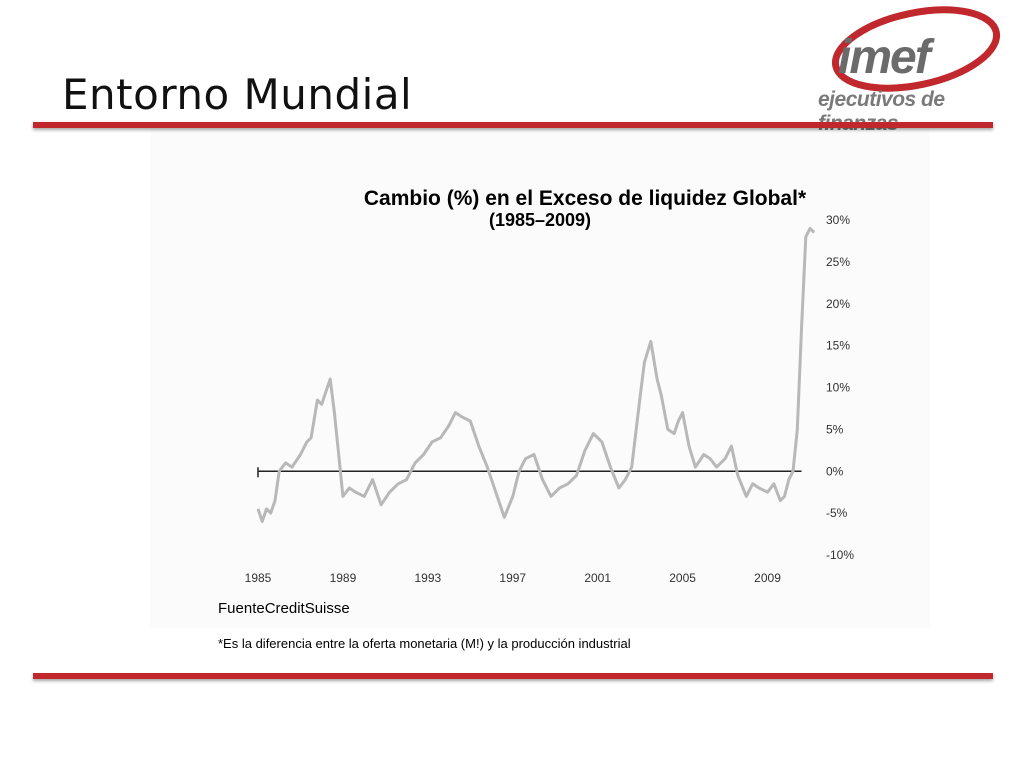 The image size is (1024, 768). What do you see at coordinates (837, 513) in the screenshot?
I see `y-tick-label: -5%` at bounding box center [837, 513].